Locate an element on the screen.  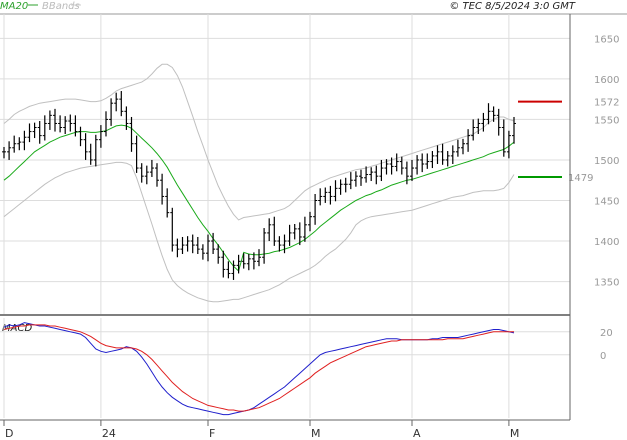
copyright-label: © TEC 8/5/2024 3:0 GMT is located at coordinates (512, 6).